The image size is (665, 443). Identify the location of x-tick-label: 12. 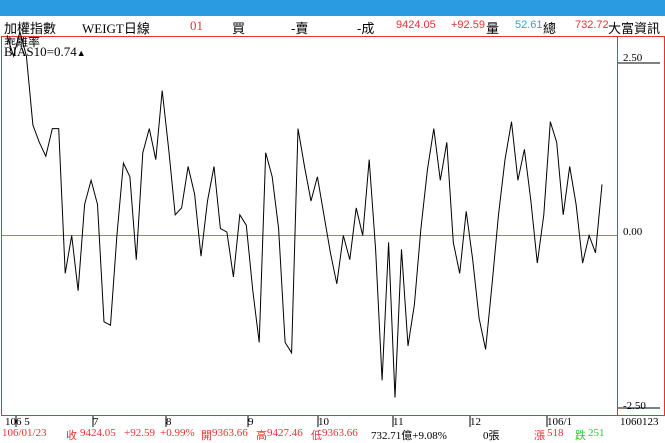
(475, 422).